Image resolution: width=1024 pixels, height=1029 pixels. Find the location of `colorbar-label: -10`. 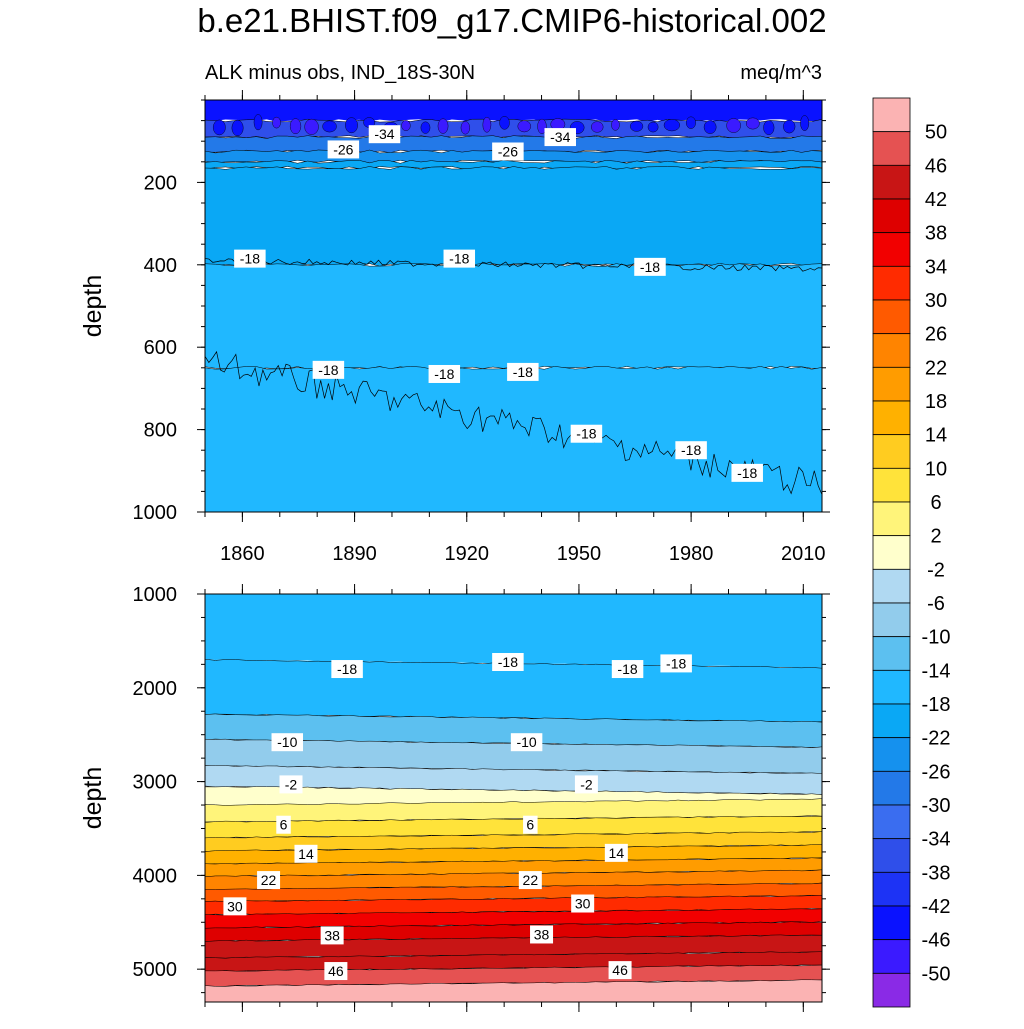

colorbar-label: -10 is located at coordinates (936, 638).